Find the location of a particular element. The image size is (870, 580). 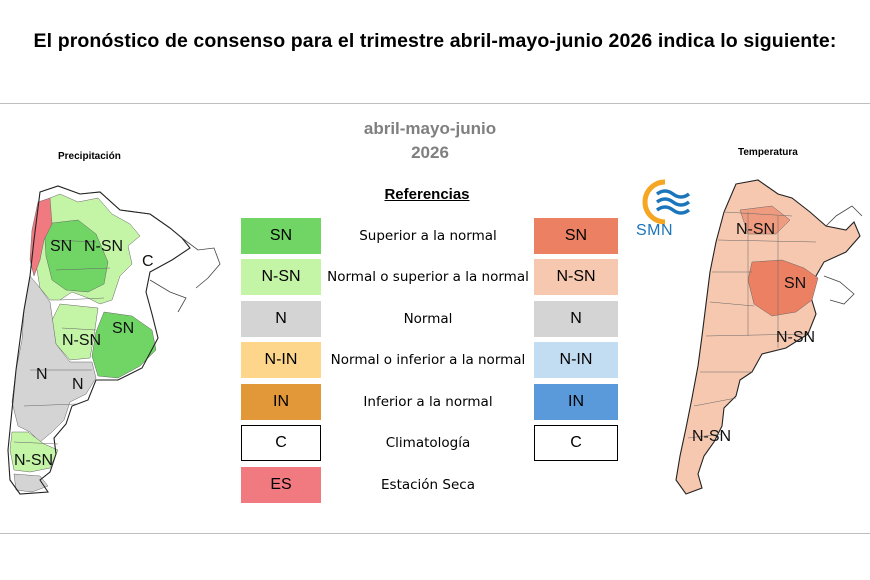

temperature-map: N-SN SN N-SN N-SN is located at coordinates (769, 337).